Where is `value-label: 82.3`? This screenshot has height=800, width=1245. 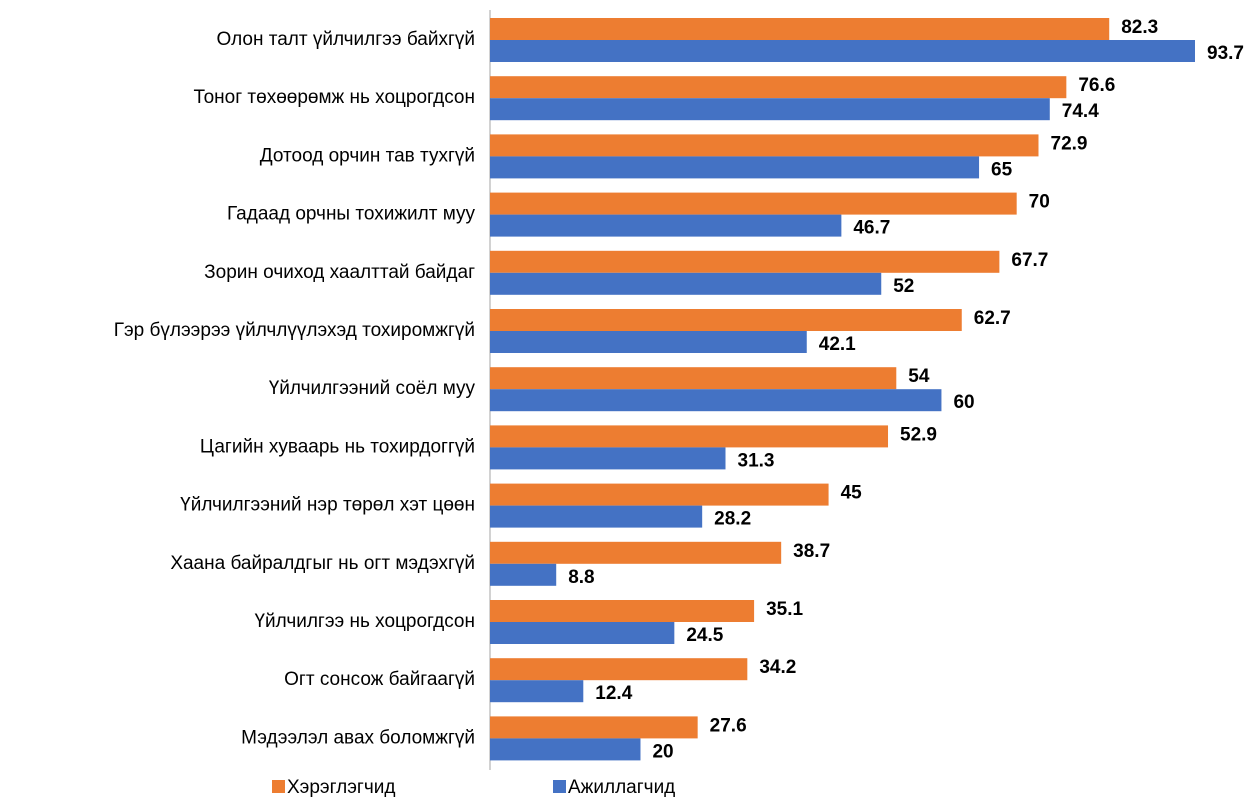 value-label: 82.3 is located at coordinates (1139, 27).